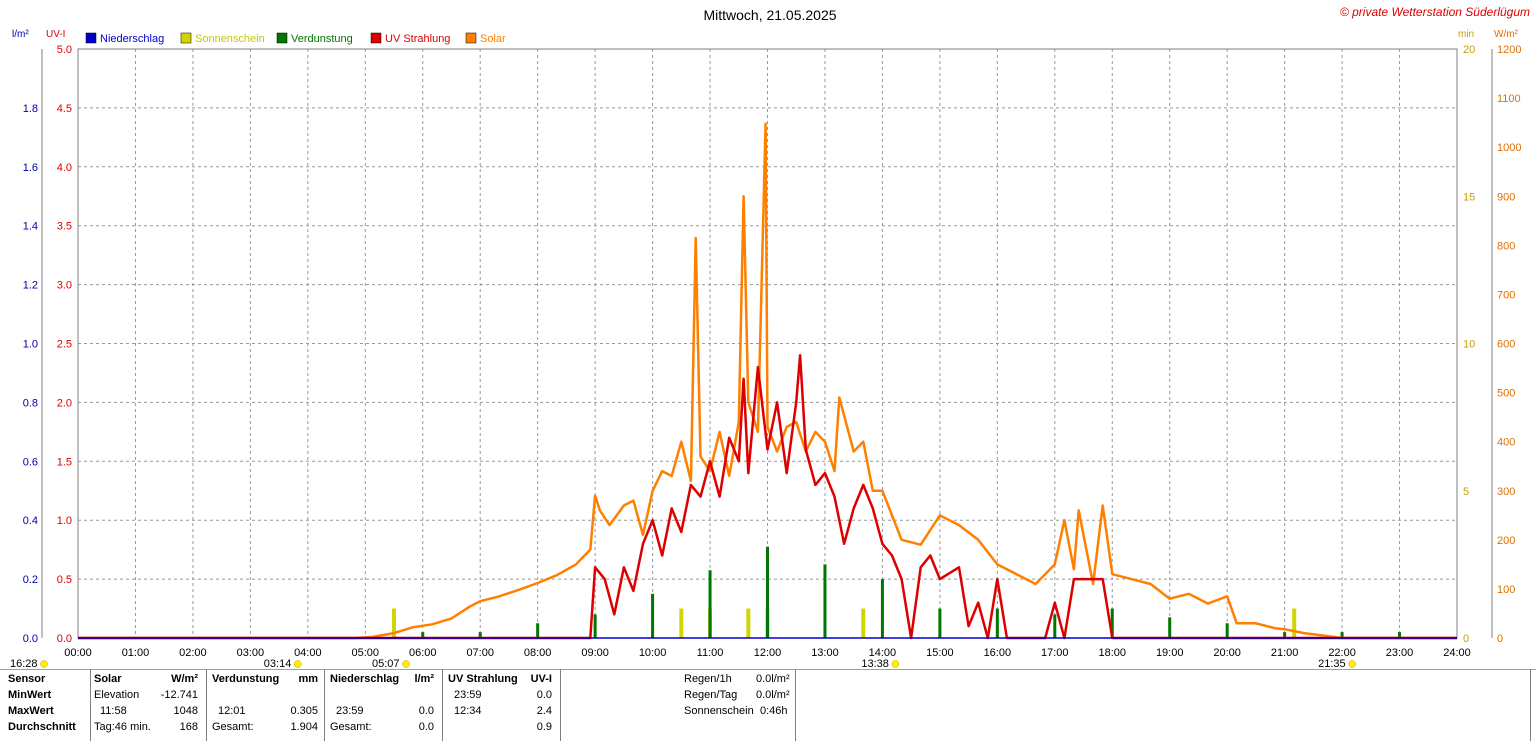  I want to click on x-tick-label: 08:00, so click(538, 653).